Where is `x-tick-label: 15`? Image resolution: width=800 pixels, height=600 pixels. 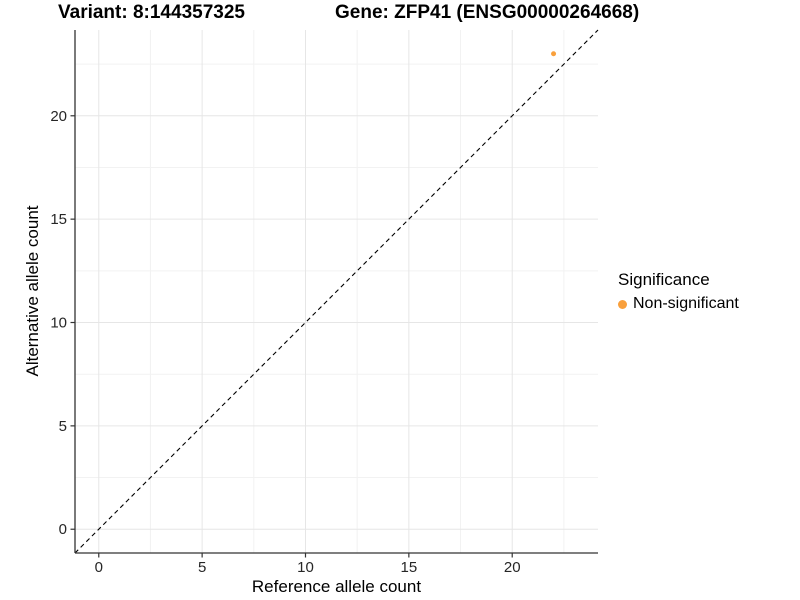
x-tick-label: 15 is located at coordinates (409, 567).